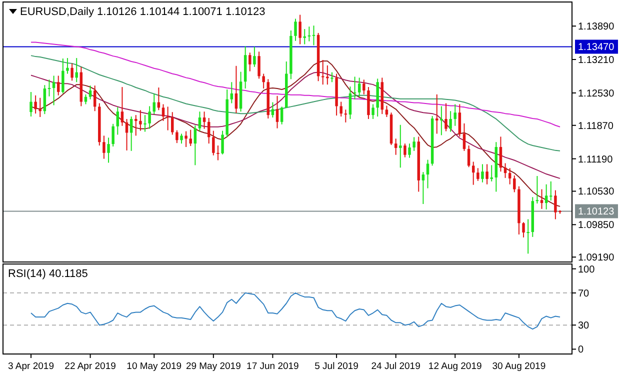  What do you see at coordinates (143, 12) in the screenshot?
I see `chart-title: EURUSD,Daily 1.10126 1.10144 1.10071 1.10123` at bounding box center [143, 12].